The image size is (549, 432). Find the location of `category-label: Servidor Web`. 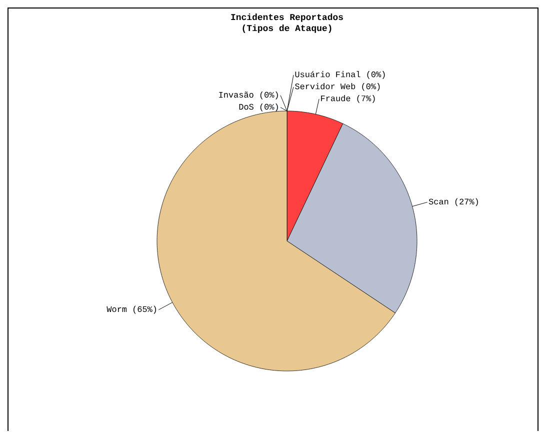

category-label: Servidor Web is located at coordinates (325, 86).